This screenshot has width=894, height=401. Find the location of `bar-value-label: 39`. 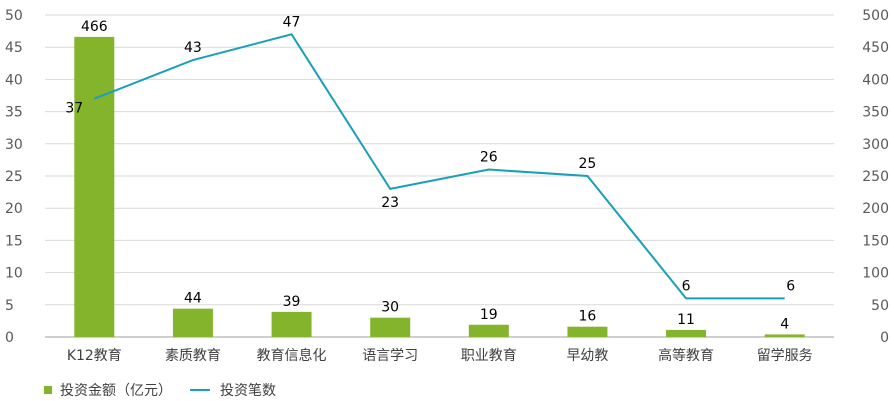

bar-value-label: 39 is located at coordinates (292, 302).